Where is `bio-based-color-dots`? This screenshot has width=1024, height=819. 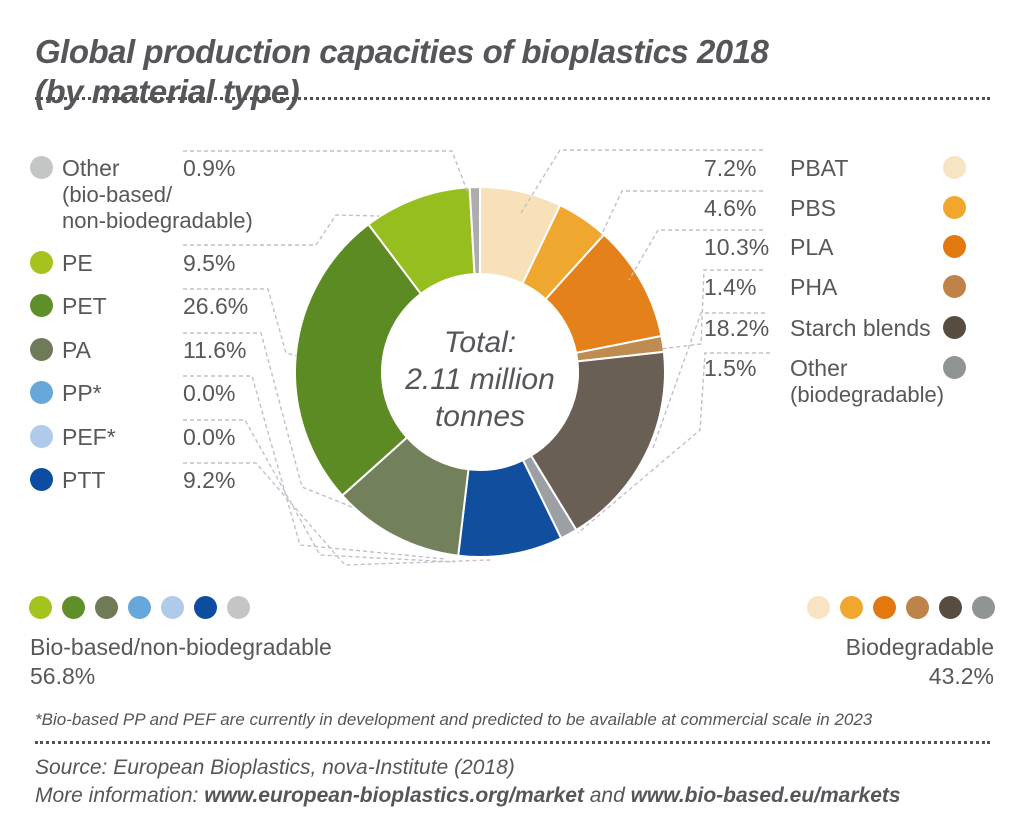 bio-based-color-dots is located at coordinates (139, 607).